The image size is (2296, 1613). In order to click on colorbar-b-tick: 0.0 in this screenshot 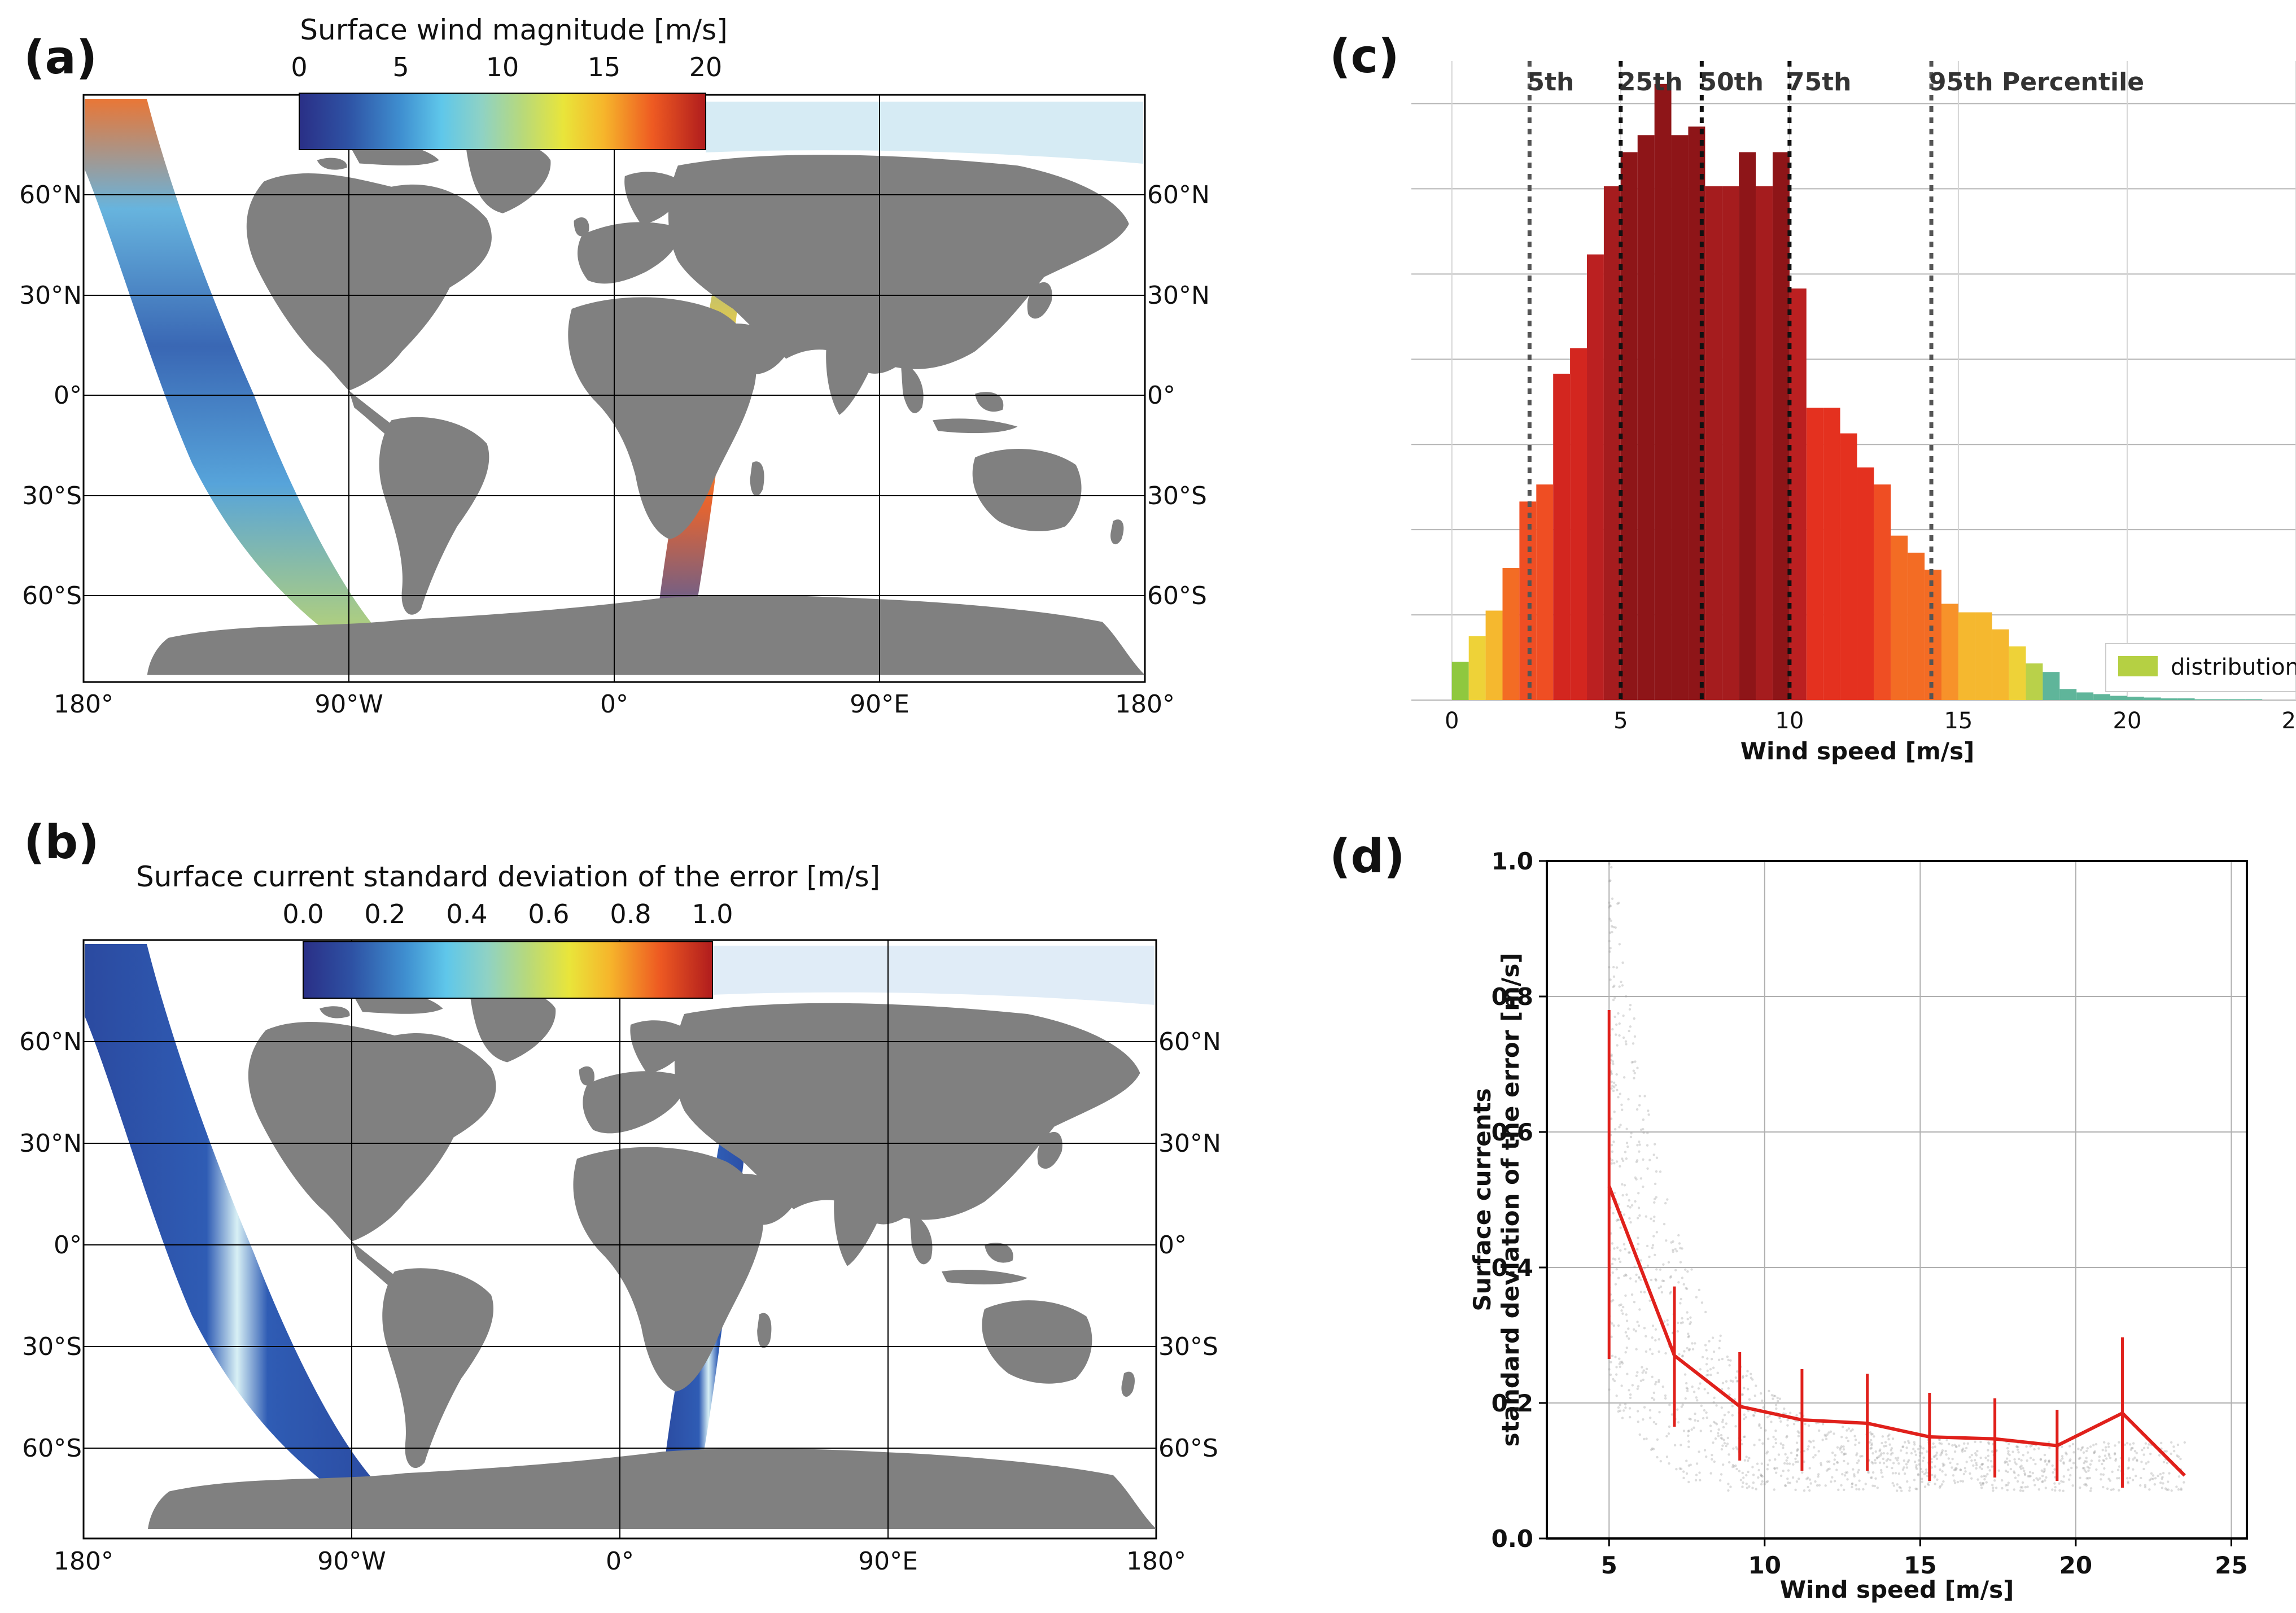, I will do `click(302, 914)`.